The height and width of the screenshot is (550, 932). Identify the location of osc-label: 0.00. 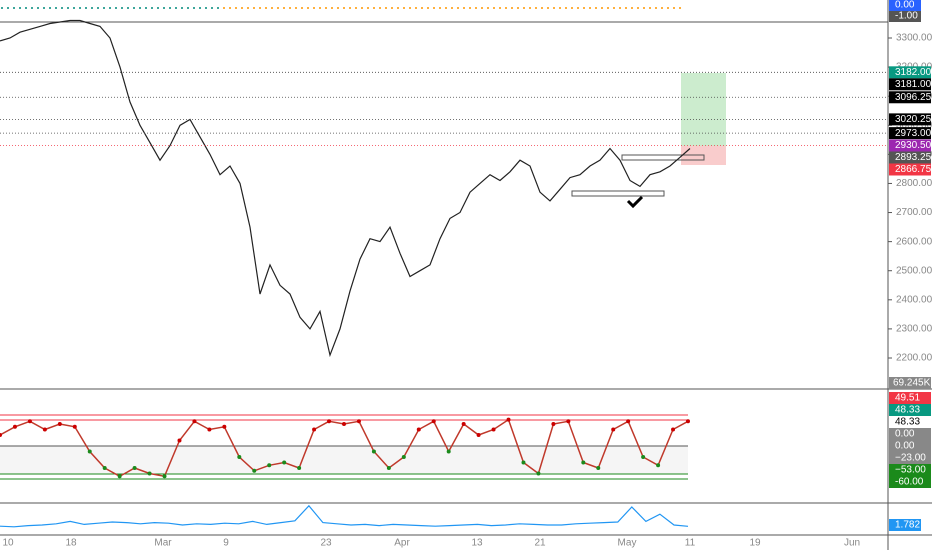
(905, 446).